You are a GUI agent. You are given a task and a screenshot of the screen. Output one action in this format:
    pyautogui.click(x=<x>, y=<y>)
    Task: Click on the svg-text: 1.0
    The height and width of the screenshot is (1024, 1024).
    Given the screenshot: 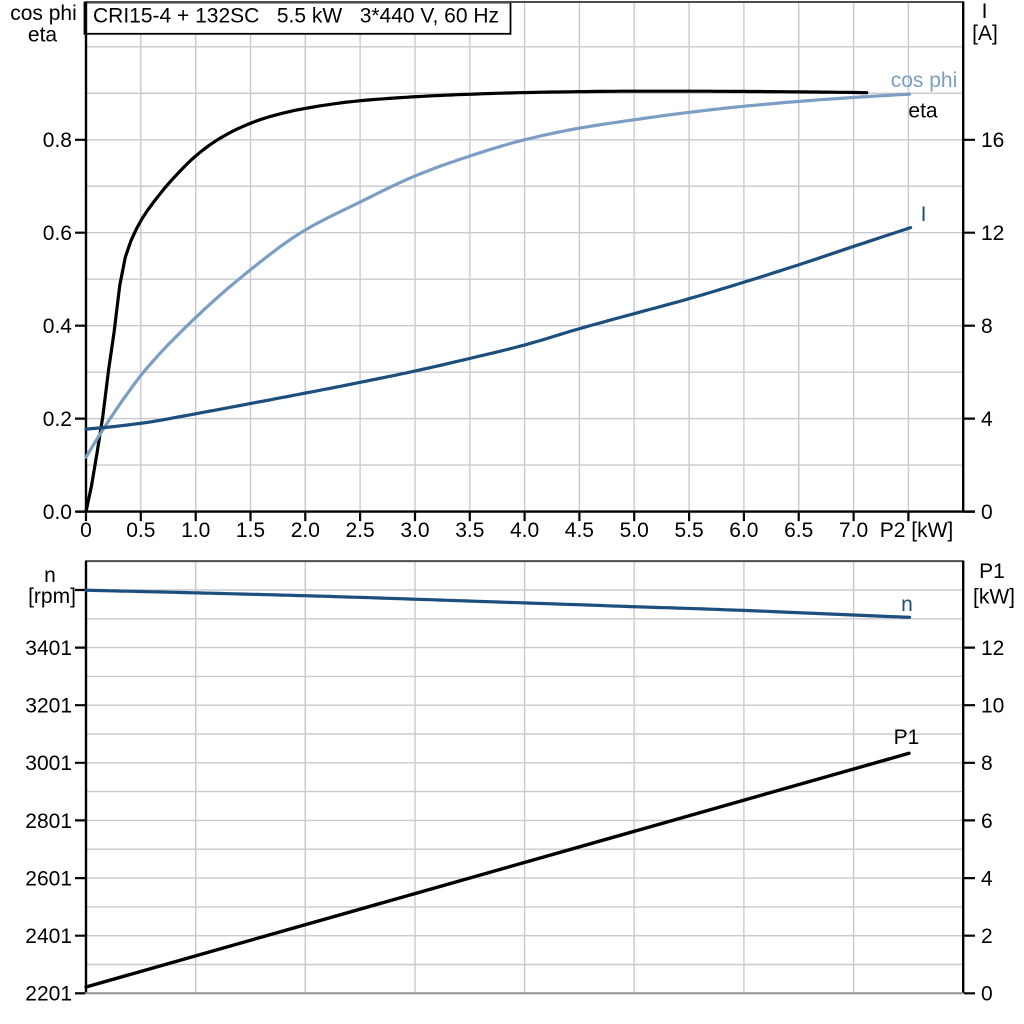 What is the action you would take?
    pyautogui.click(x=195, y=530)
    